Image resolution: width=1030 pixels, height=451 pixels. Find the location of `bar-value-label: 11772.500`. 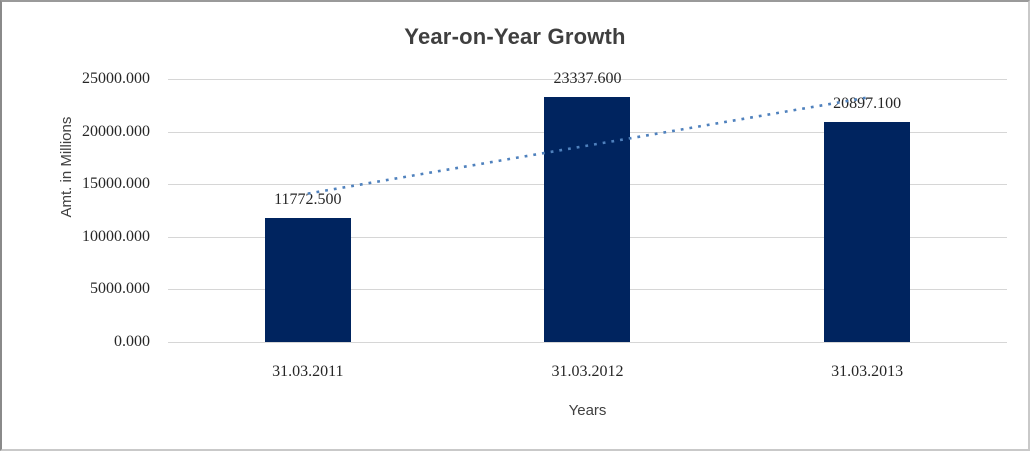

bar-value-label: 11772.500 is located at coordinates (308, 200).